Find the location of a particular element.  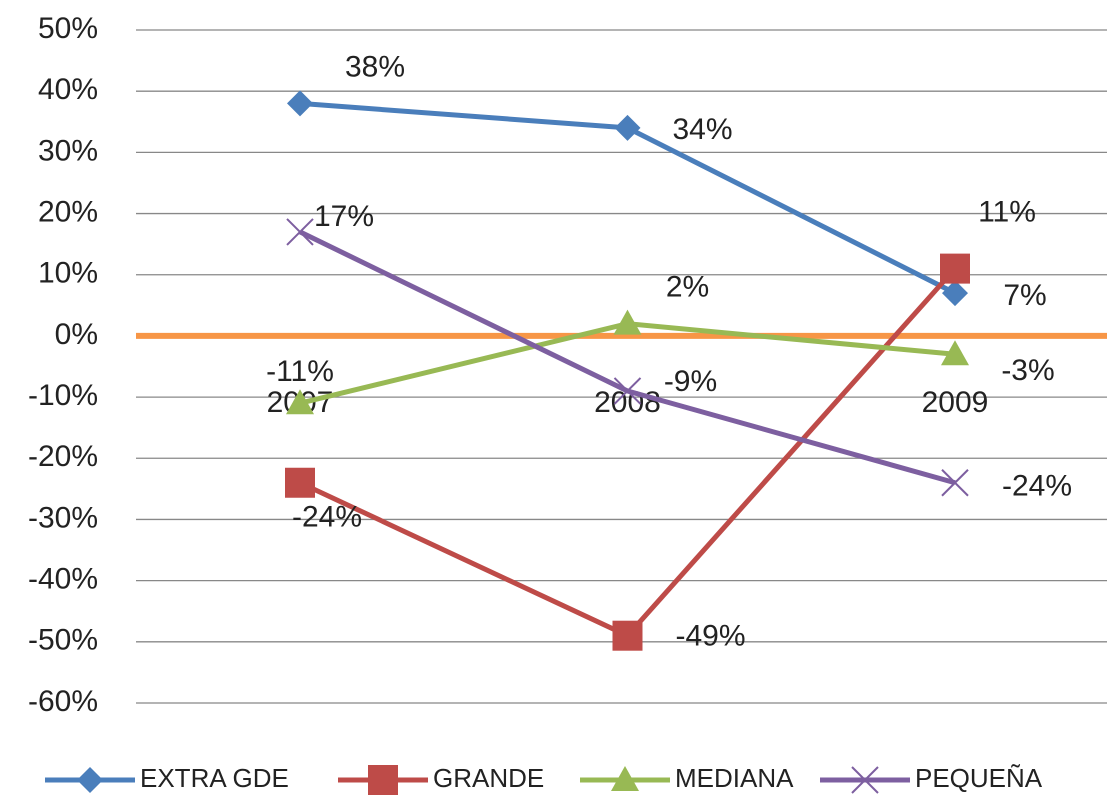

y-tick-label: 10% is located at coordinates (68, 273).